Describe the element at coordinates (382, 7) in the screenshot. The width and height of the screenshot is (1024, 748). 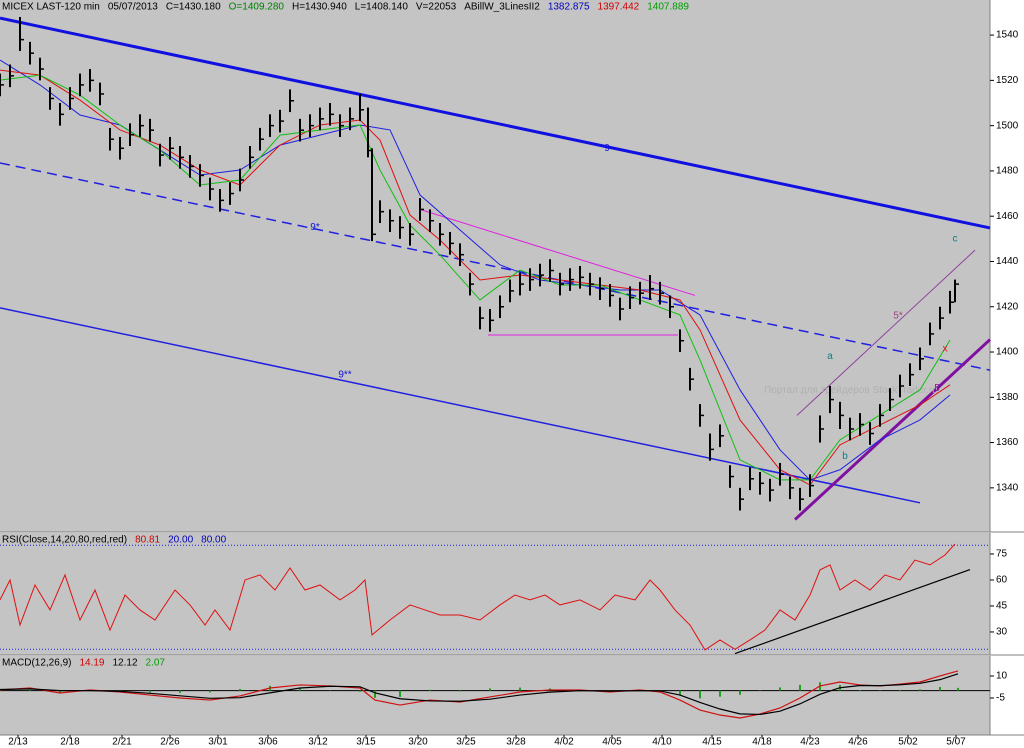
I see `header-text: L=1408.140` at that location.